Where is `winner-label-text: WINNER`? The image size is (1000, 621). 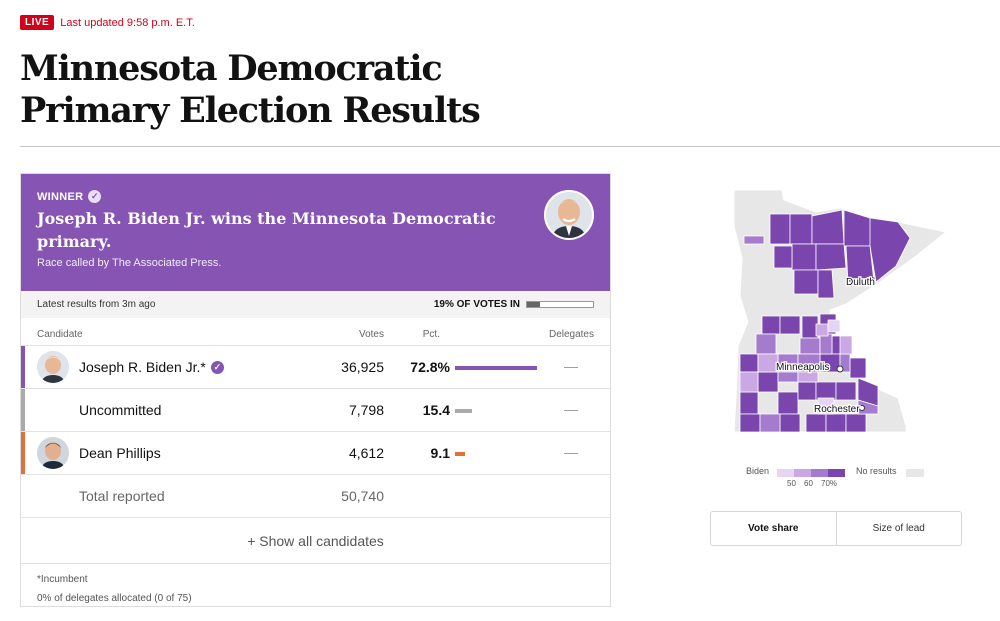 winner-label-text: WINNER is located at coordinates (60, 196).